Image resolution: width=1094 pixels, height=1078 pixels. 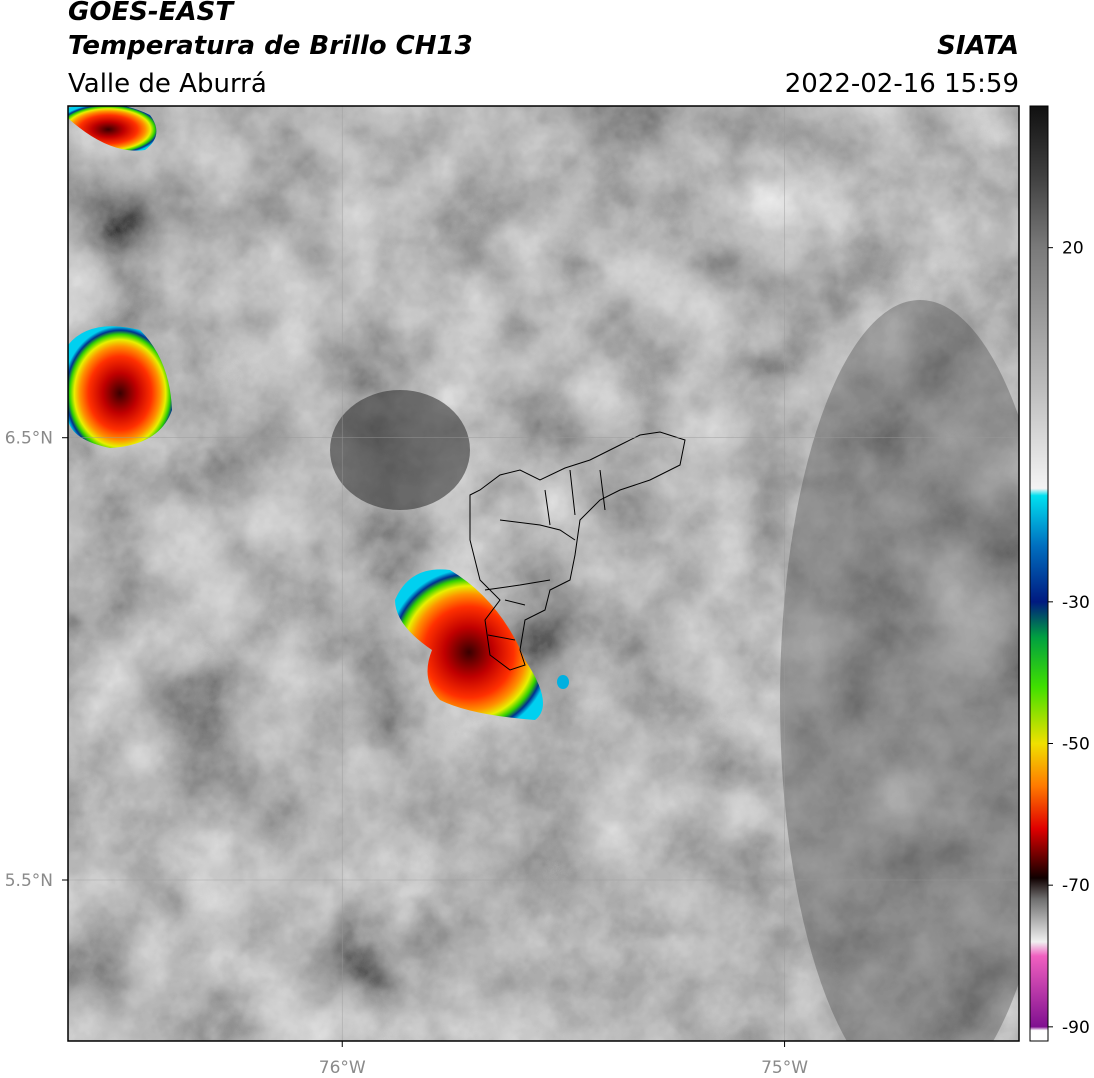 I want to click on datetime: 2022-02-16 15:59, so click(x=902, y=84).